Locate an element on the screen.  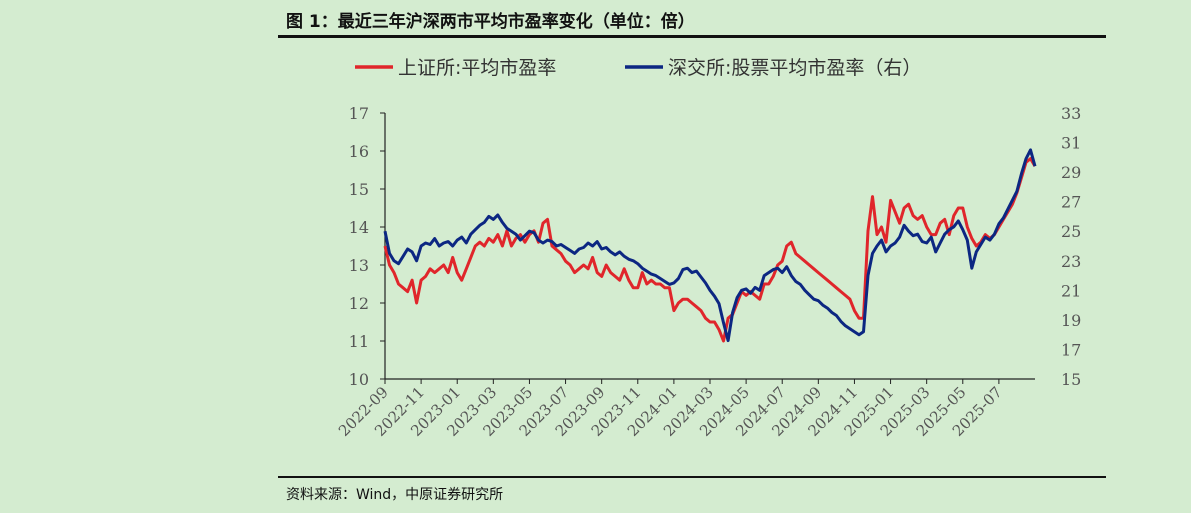
legend: 上证所:平均市盈率 深交所:股票平均市盈率（右） is located at coordinates (638, 68).